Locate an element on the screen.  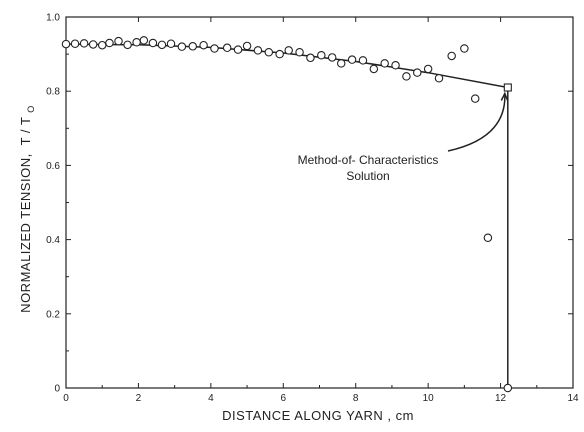
y-axis-title: NORMALIZED TENSION, T / T O is located at coordinates (27, 209).